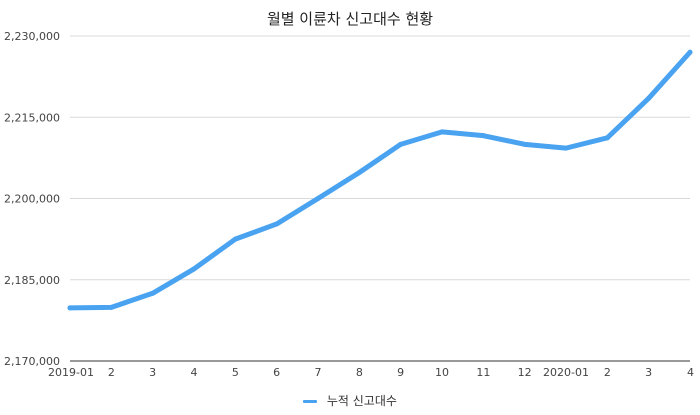 The image size is (700, 415). Describe the element at coordinates (32, 36) in the screenshot. I see `y-tick-label: 2,230,000` at that location.